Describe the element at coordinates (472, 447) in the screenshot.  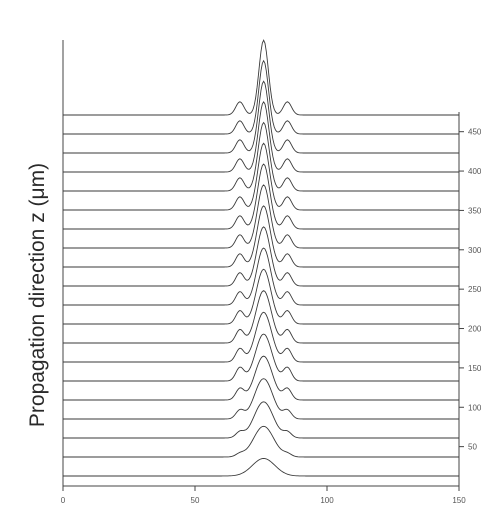
I see `z-tick-label: 50` at that location.